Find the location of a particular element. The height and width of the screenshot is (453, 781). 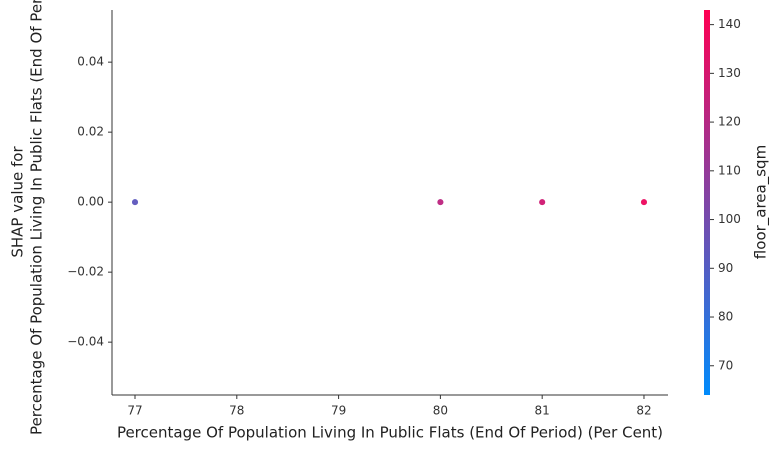

colorbar-tick-label: 90 is located at coordinates (725, 268).